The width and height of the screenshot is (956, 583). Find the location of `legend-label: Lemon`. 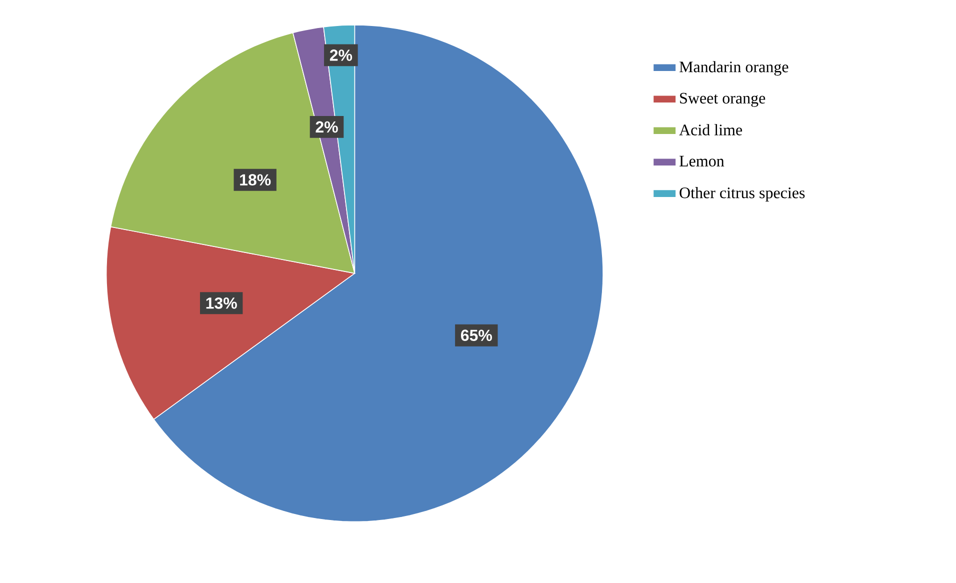

legend-label: Lemon is located at coordinates (701, 161).